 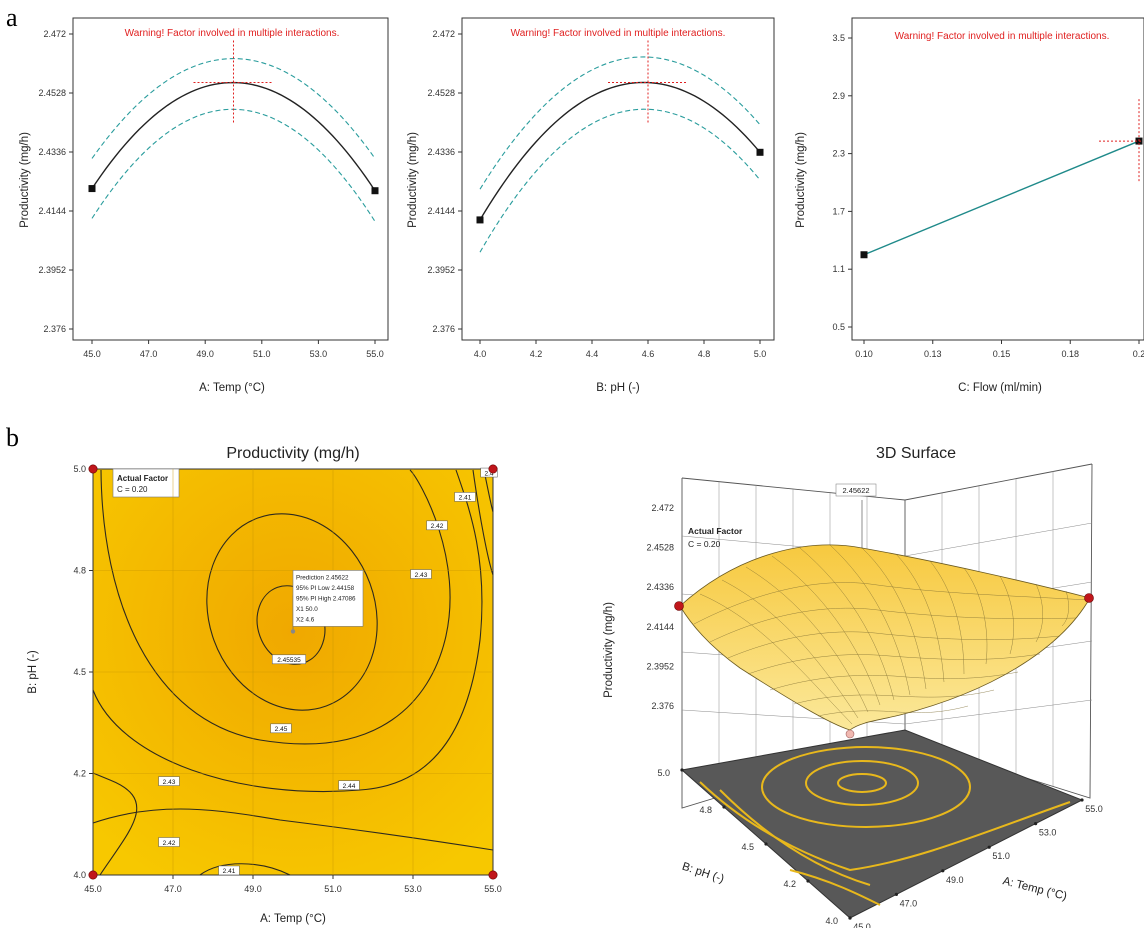 I want to click on y-tick-label: 4.2, so click(x=789, y=884).